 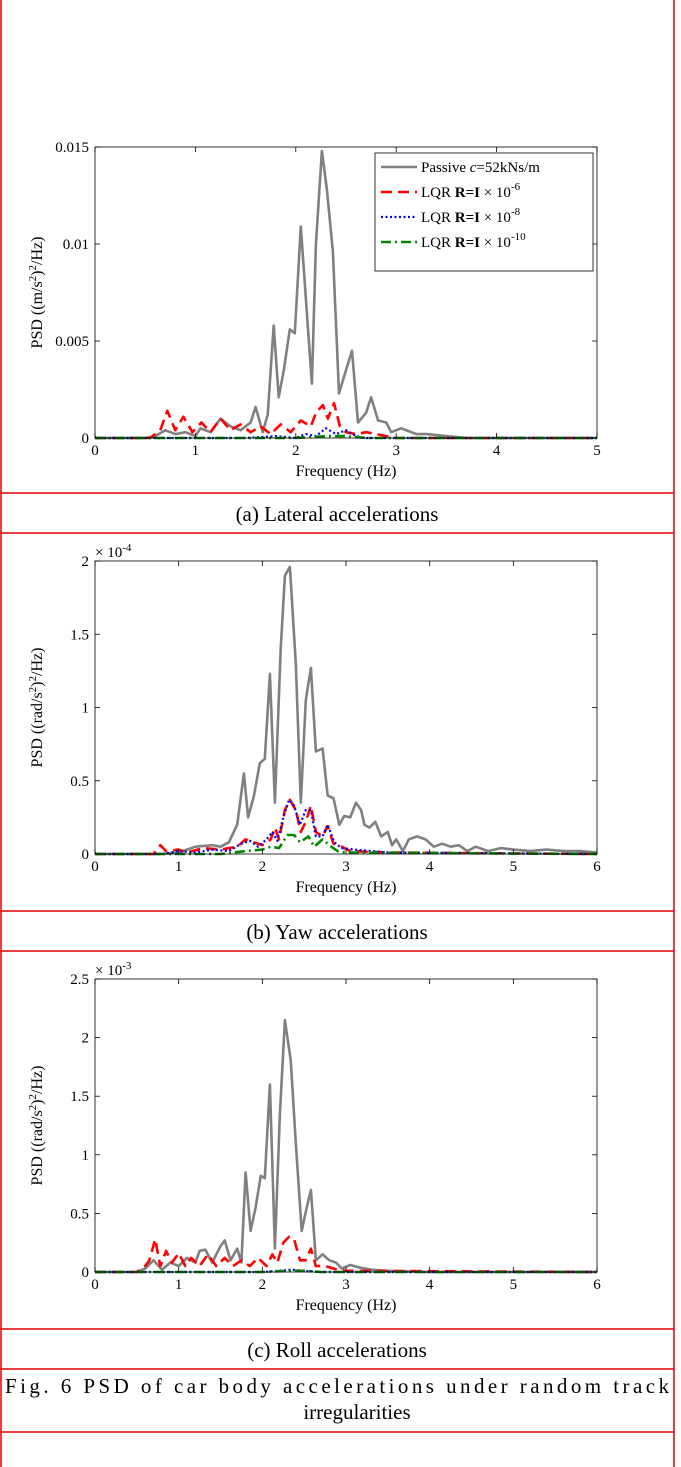 What do you see at coordinates (72, 342) in the screenshot?
I see `y-tick-label: 0.005` at bounding box center [72, 342].